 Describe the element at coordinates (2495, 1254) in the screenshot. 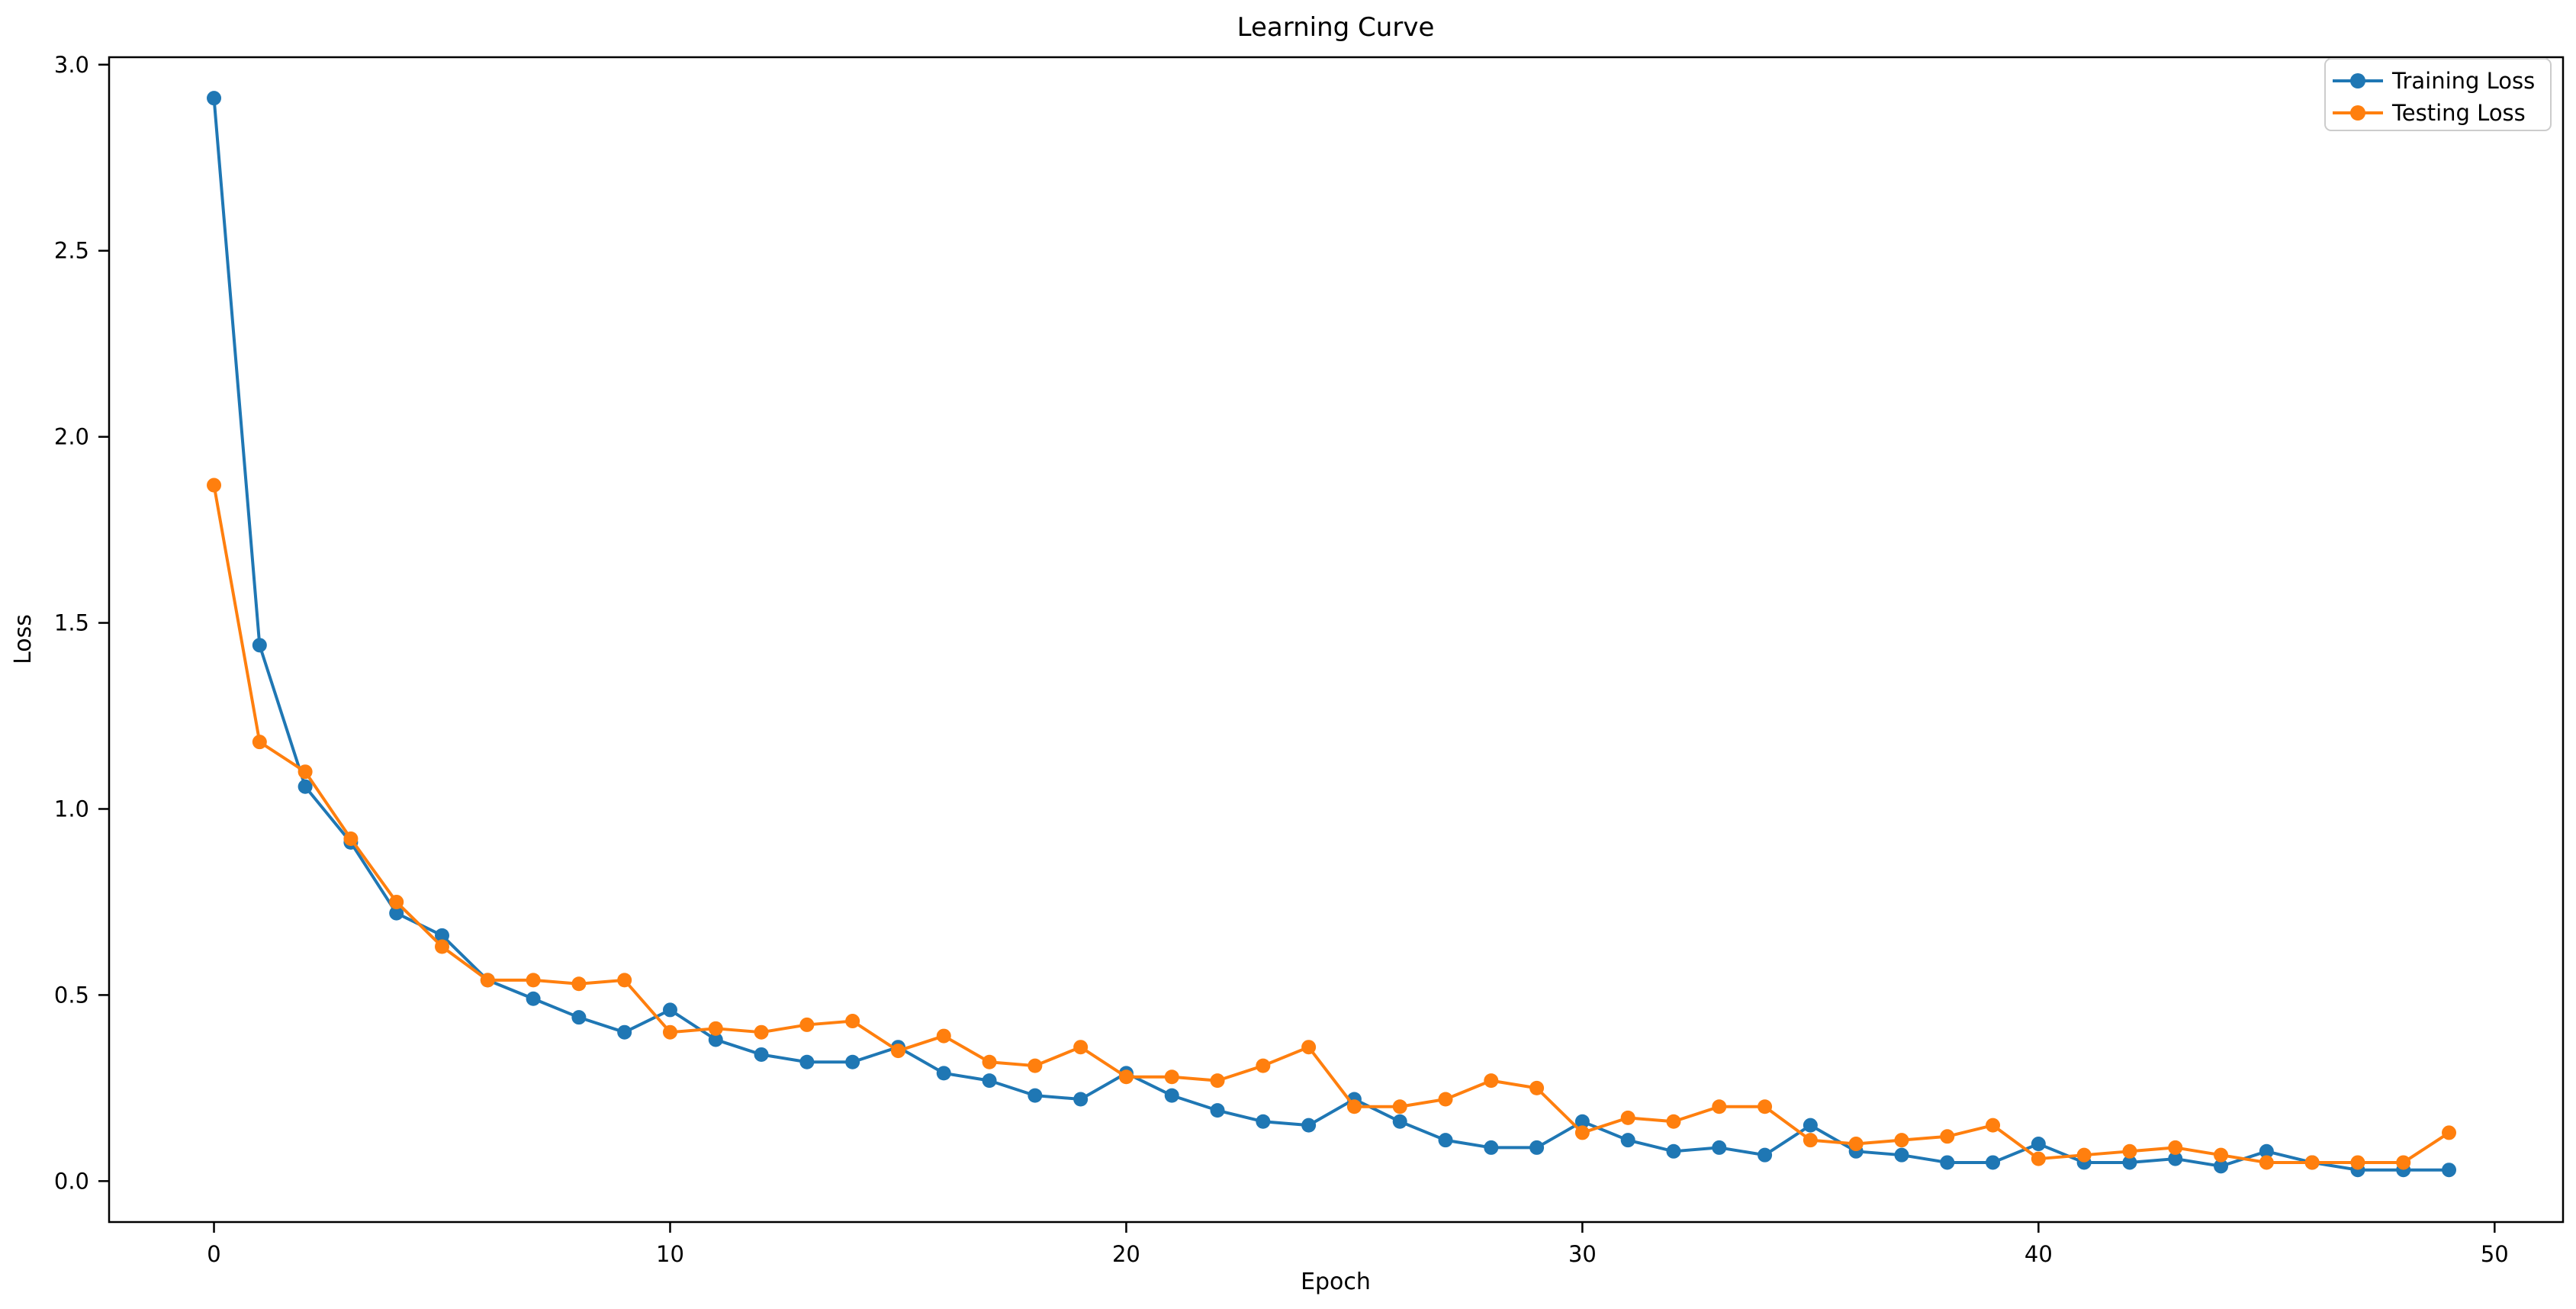

I see `x-tick-label: 50` at that location.